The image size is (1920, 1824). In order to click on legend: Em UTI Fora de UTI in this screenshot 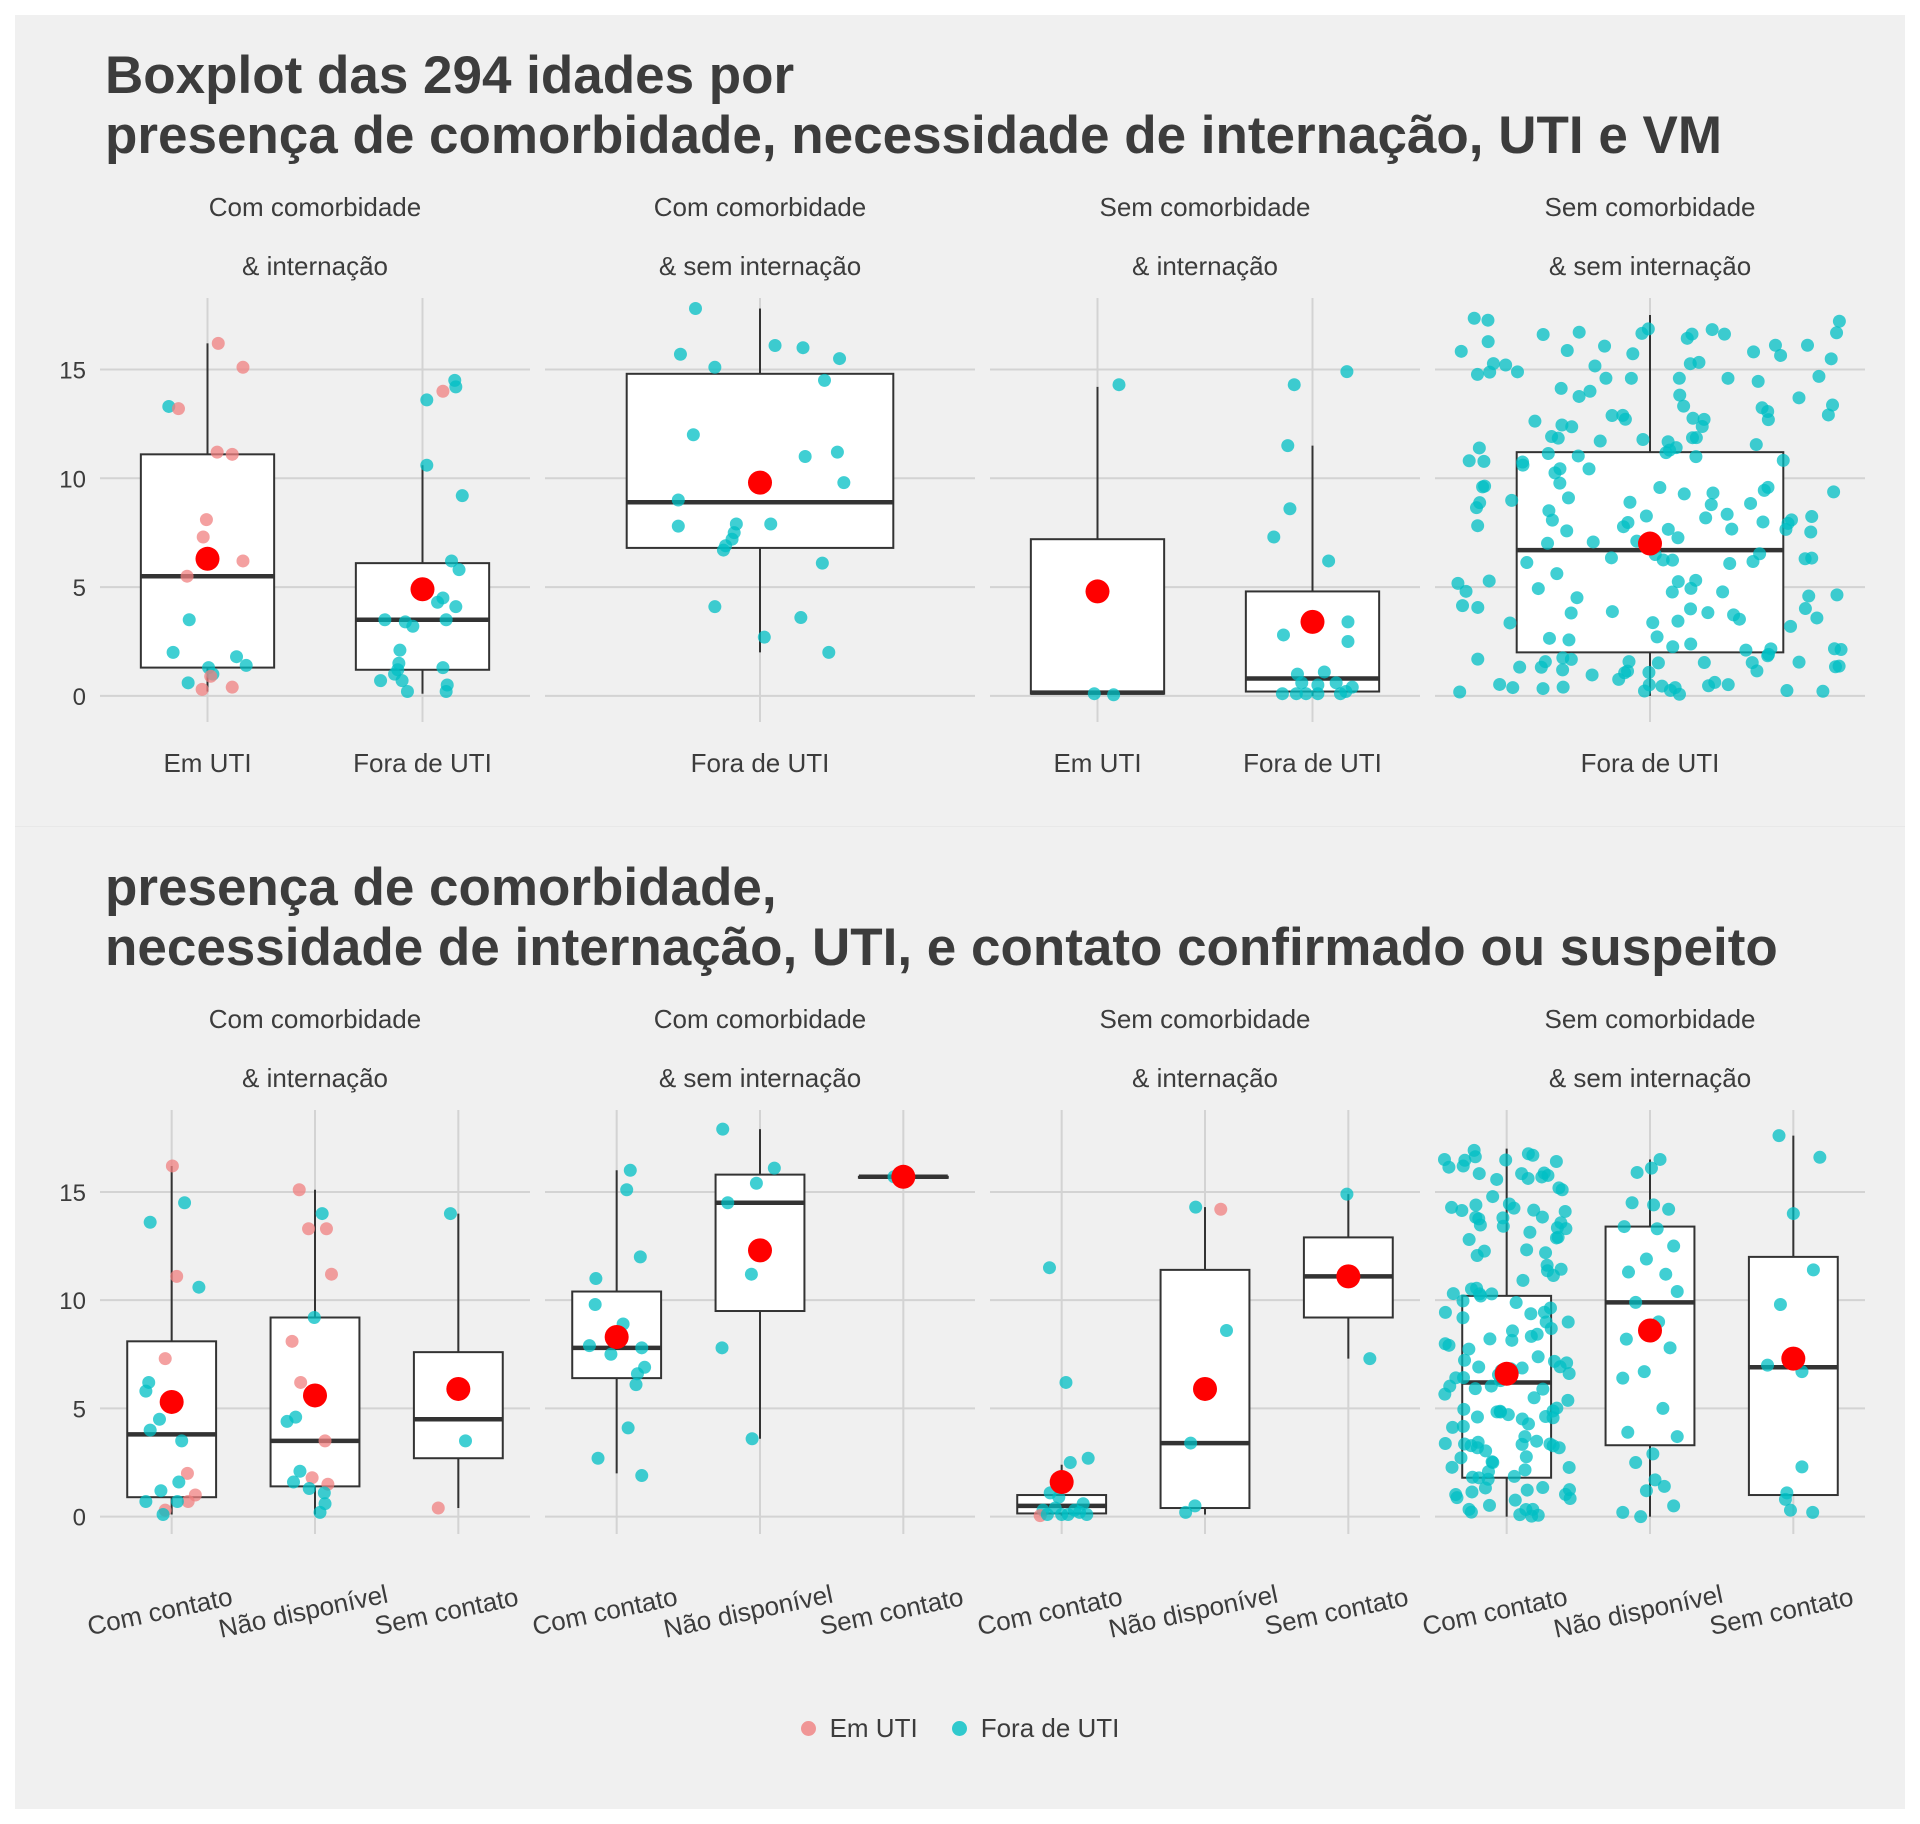, I will do `click(960, 1728)`.